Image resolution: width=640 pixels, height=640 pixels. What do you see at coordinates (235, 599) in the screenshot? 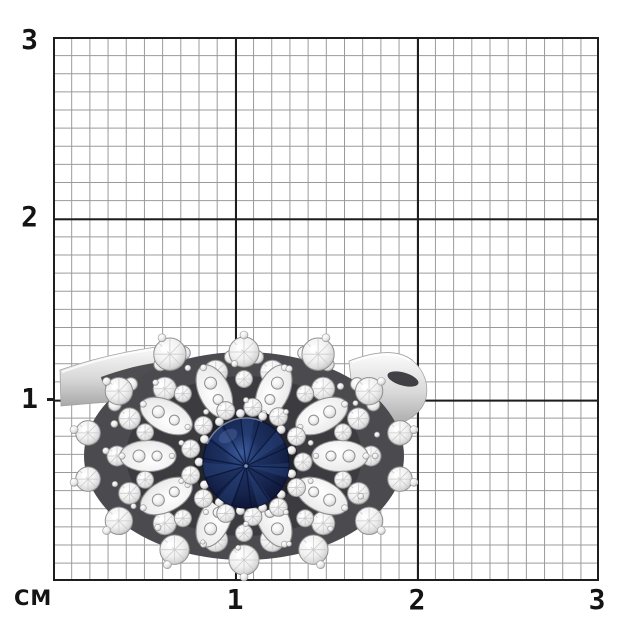
I see `x-axis-label-1: 1` at bounding box center [235, 599].